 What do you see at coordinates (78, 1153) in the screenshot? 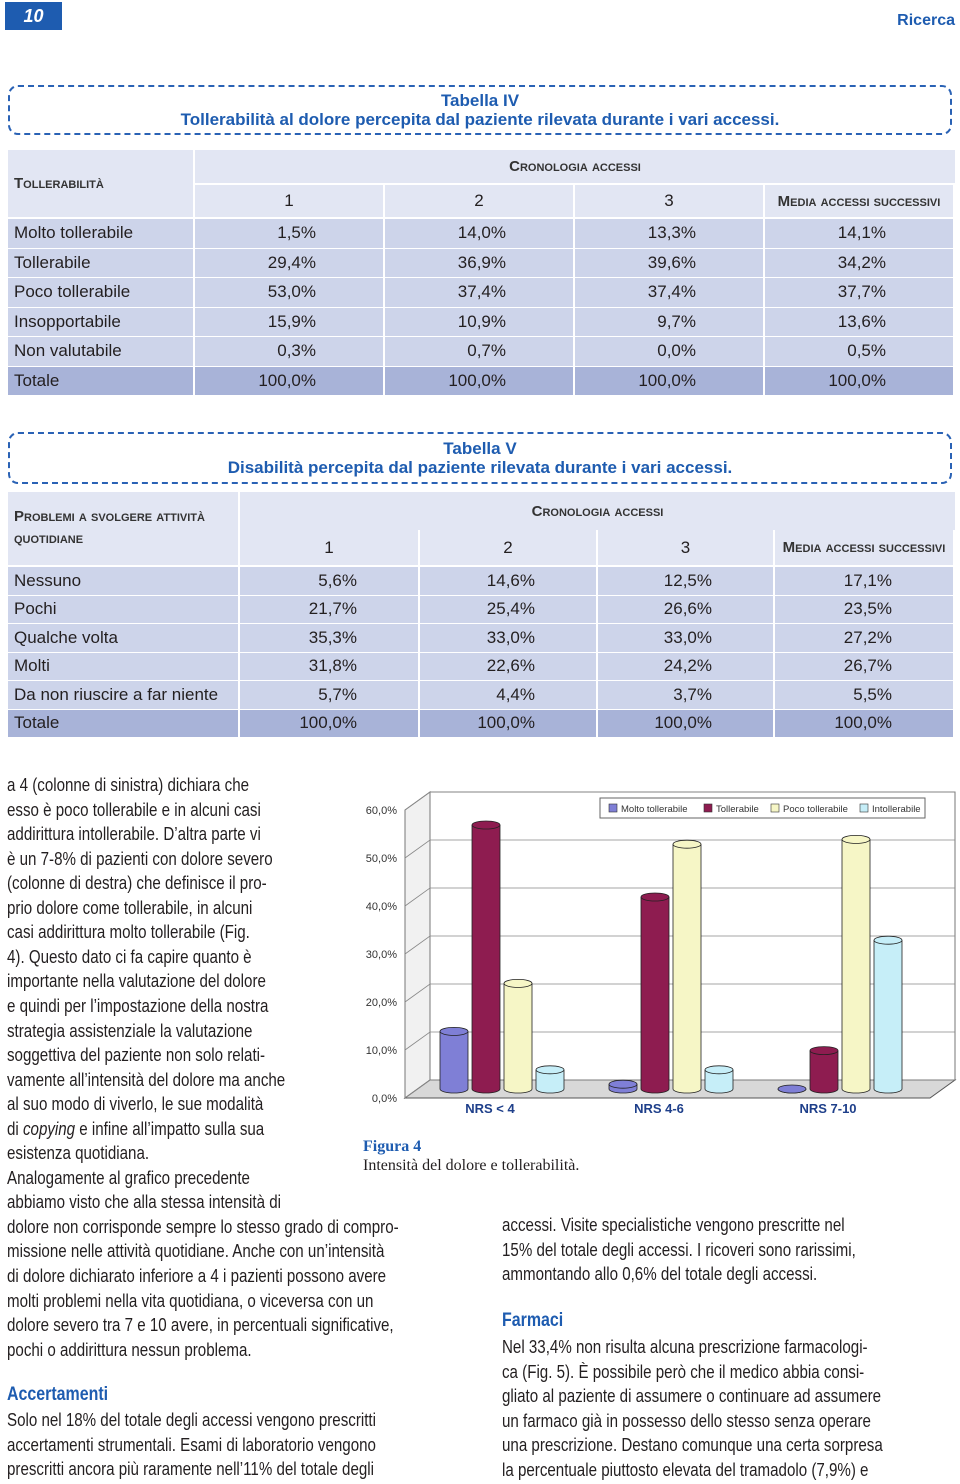
I see `text-line: esistenza quotidiana.` at bounding box center [78, 1153].